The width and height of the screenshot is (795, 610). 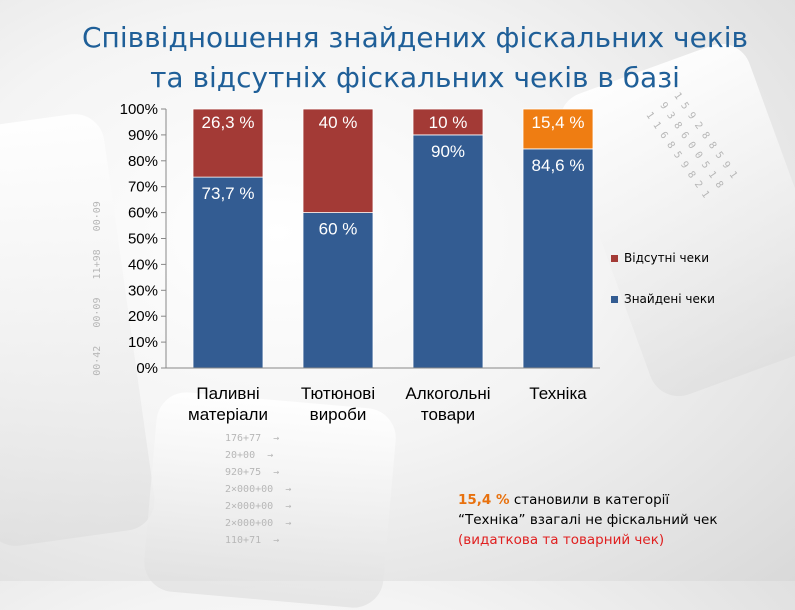 I want to click on data-label-missing-1: 40 %, so click(x=338, y=122).